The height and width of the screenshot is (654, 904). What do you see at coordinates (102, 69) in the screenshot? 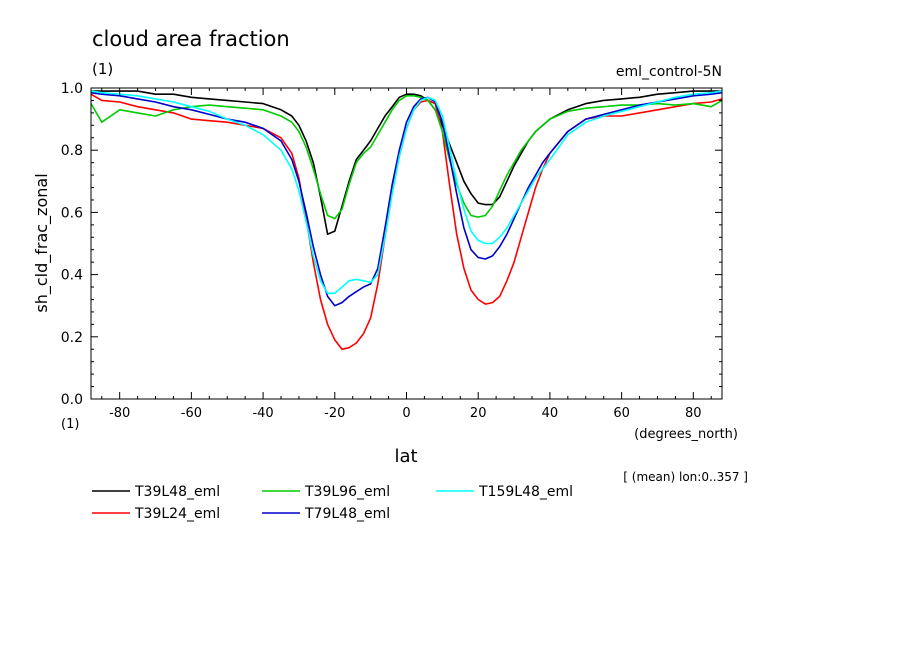
I see `title-units: (1)` at bounding box center [102, 69].